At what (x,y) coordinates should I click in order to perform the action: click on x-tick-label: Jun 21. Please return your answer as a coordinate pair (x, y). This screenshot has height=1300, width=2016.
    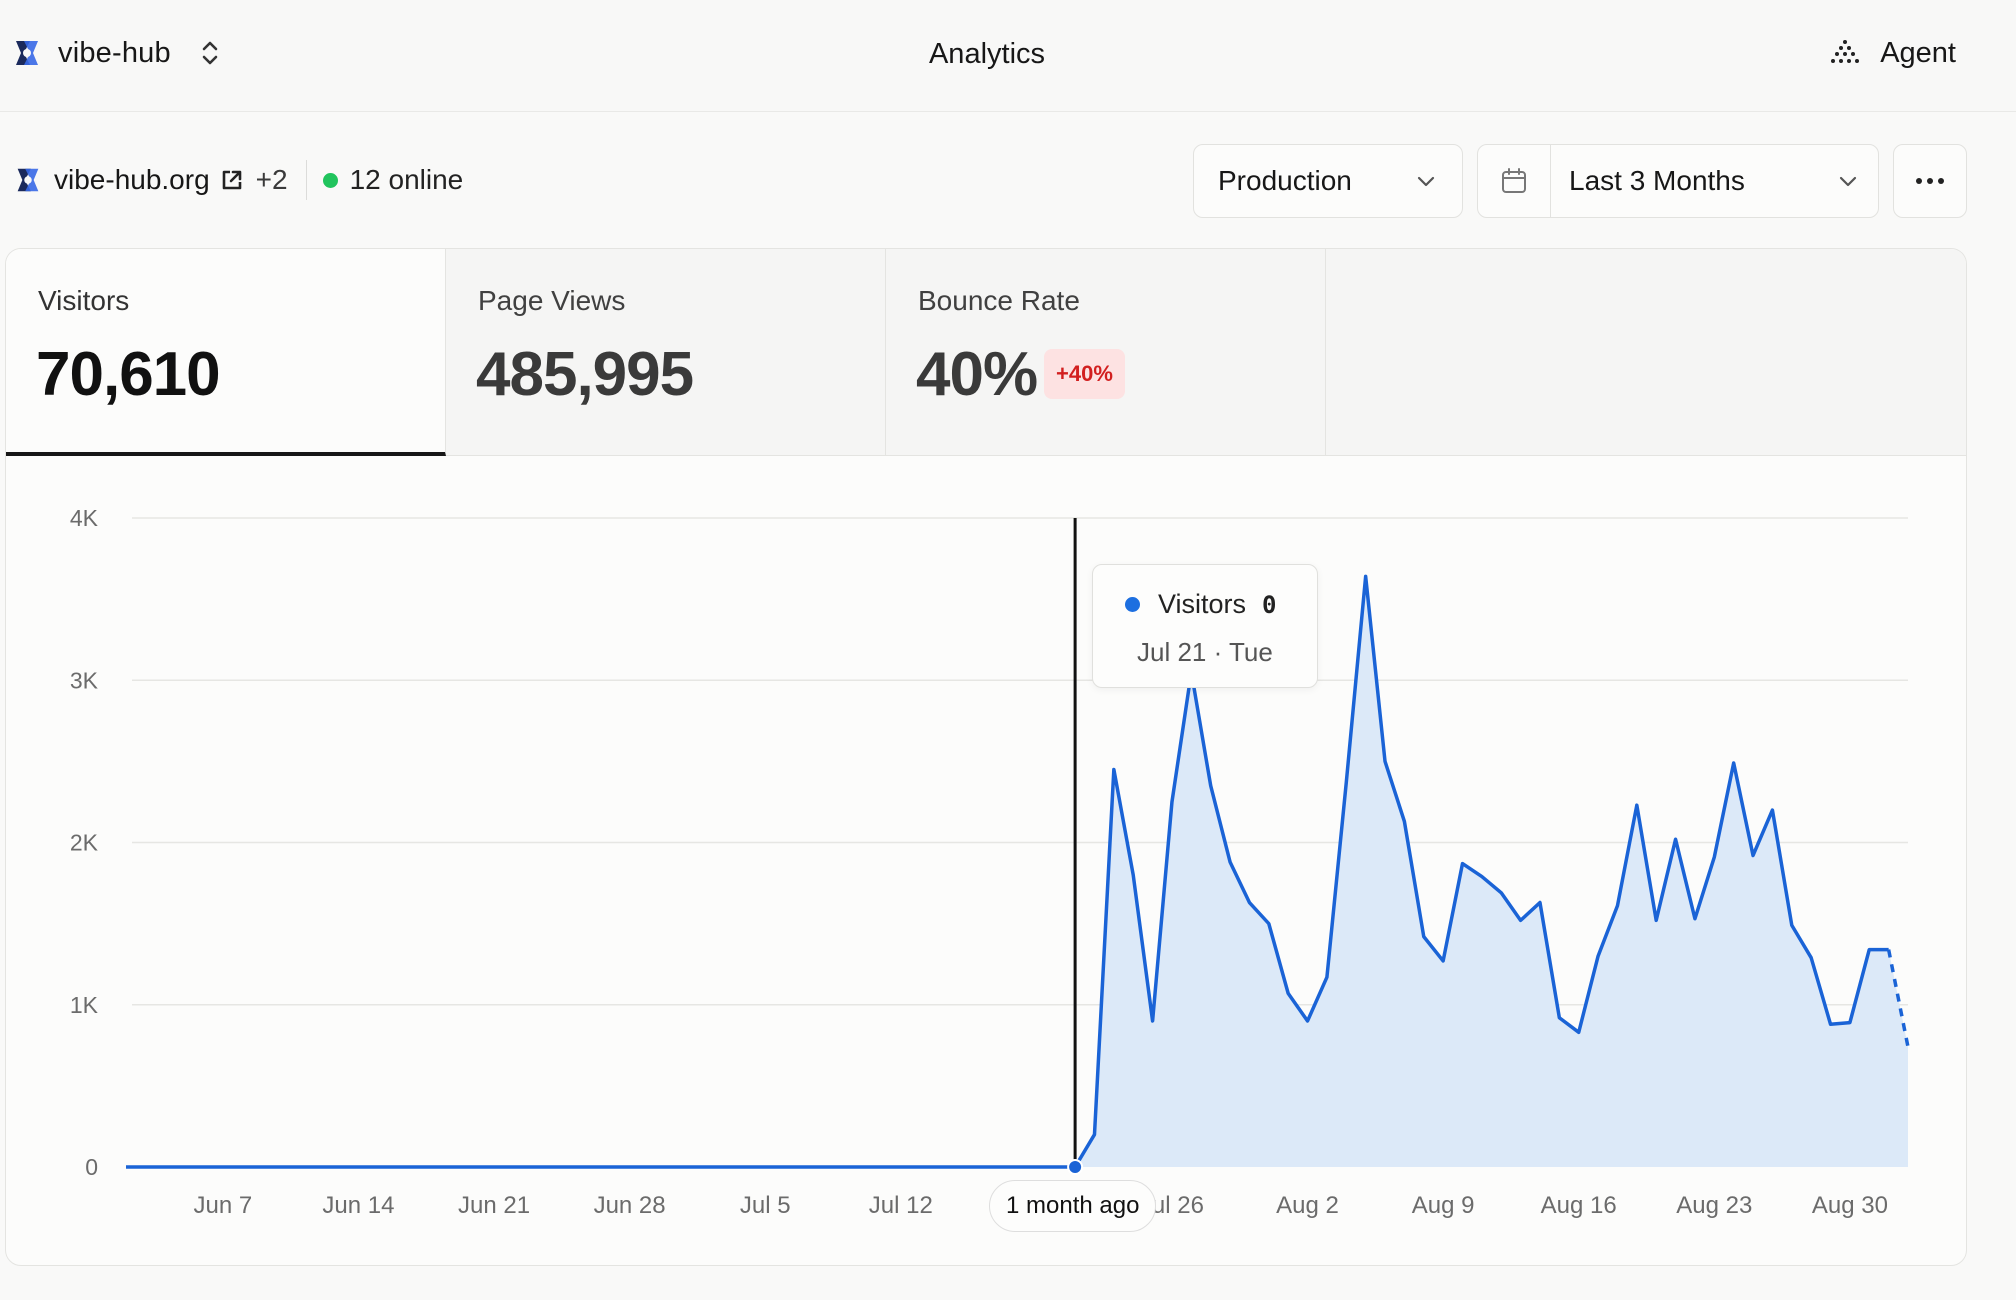
    Looking at the image, I should click on (494, 1205).